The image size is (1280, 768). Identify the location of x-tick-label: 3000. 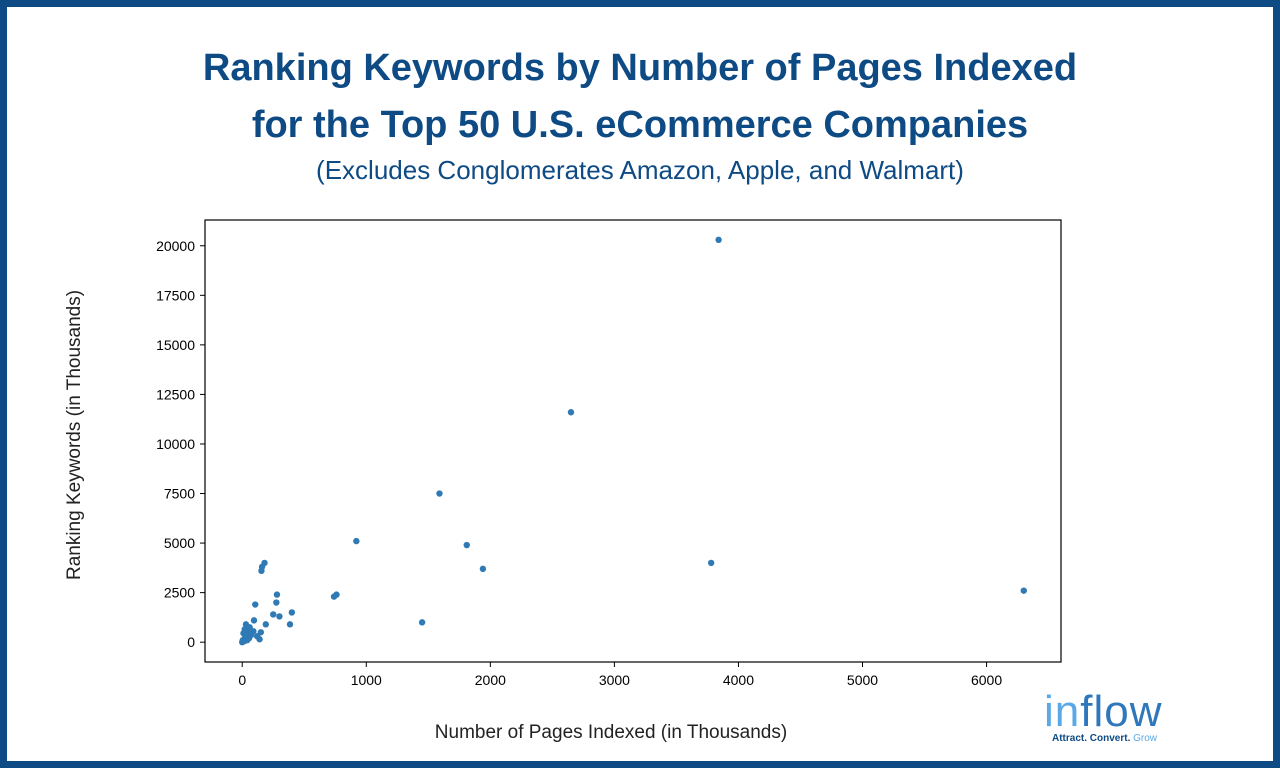
(614, 680).